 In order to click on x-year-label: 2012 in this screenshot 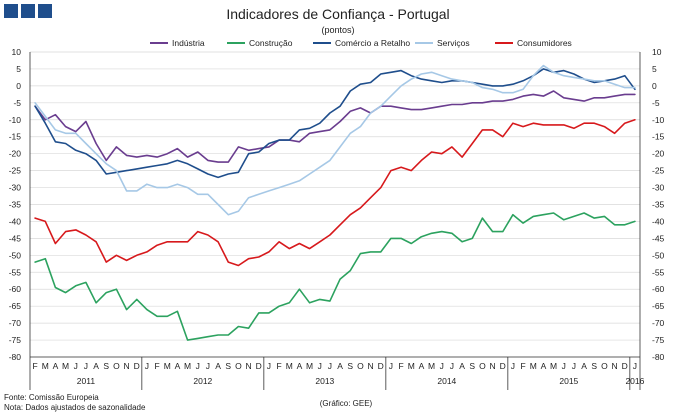, I will do `click(202, 381)`.